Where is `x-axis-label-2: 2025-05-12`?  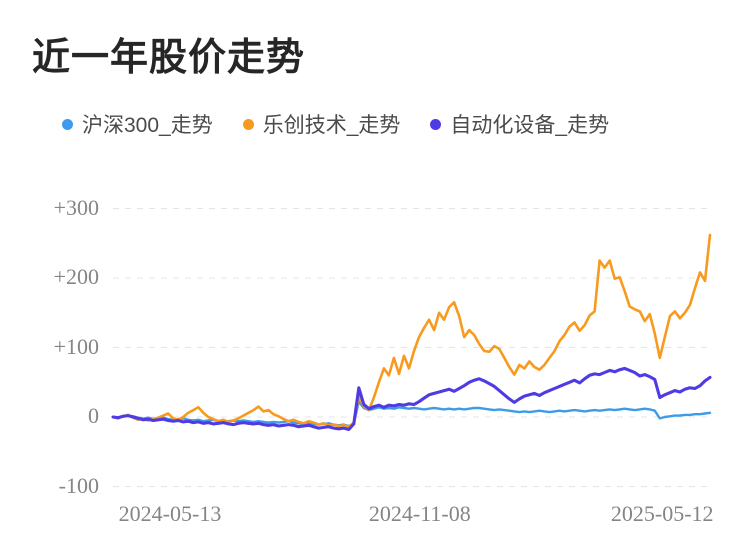 x-axis-label-2: 2025-05-12 is located at coordinates (662, 513).